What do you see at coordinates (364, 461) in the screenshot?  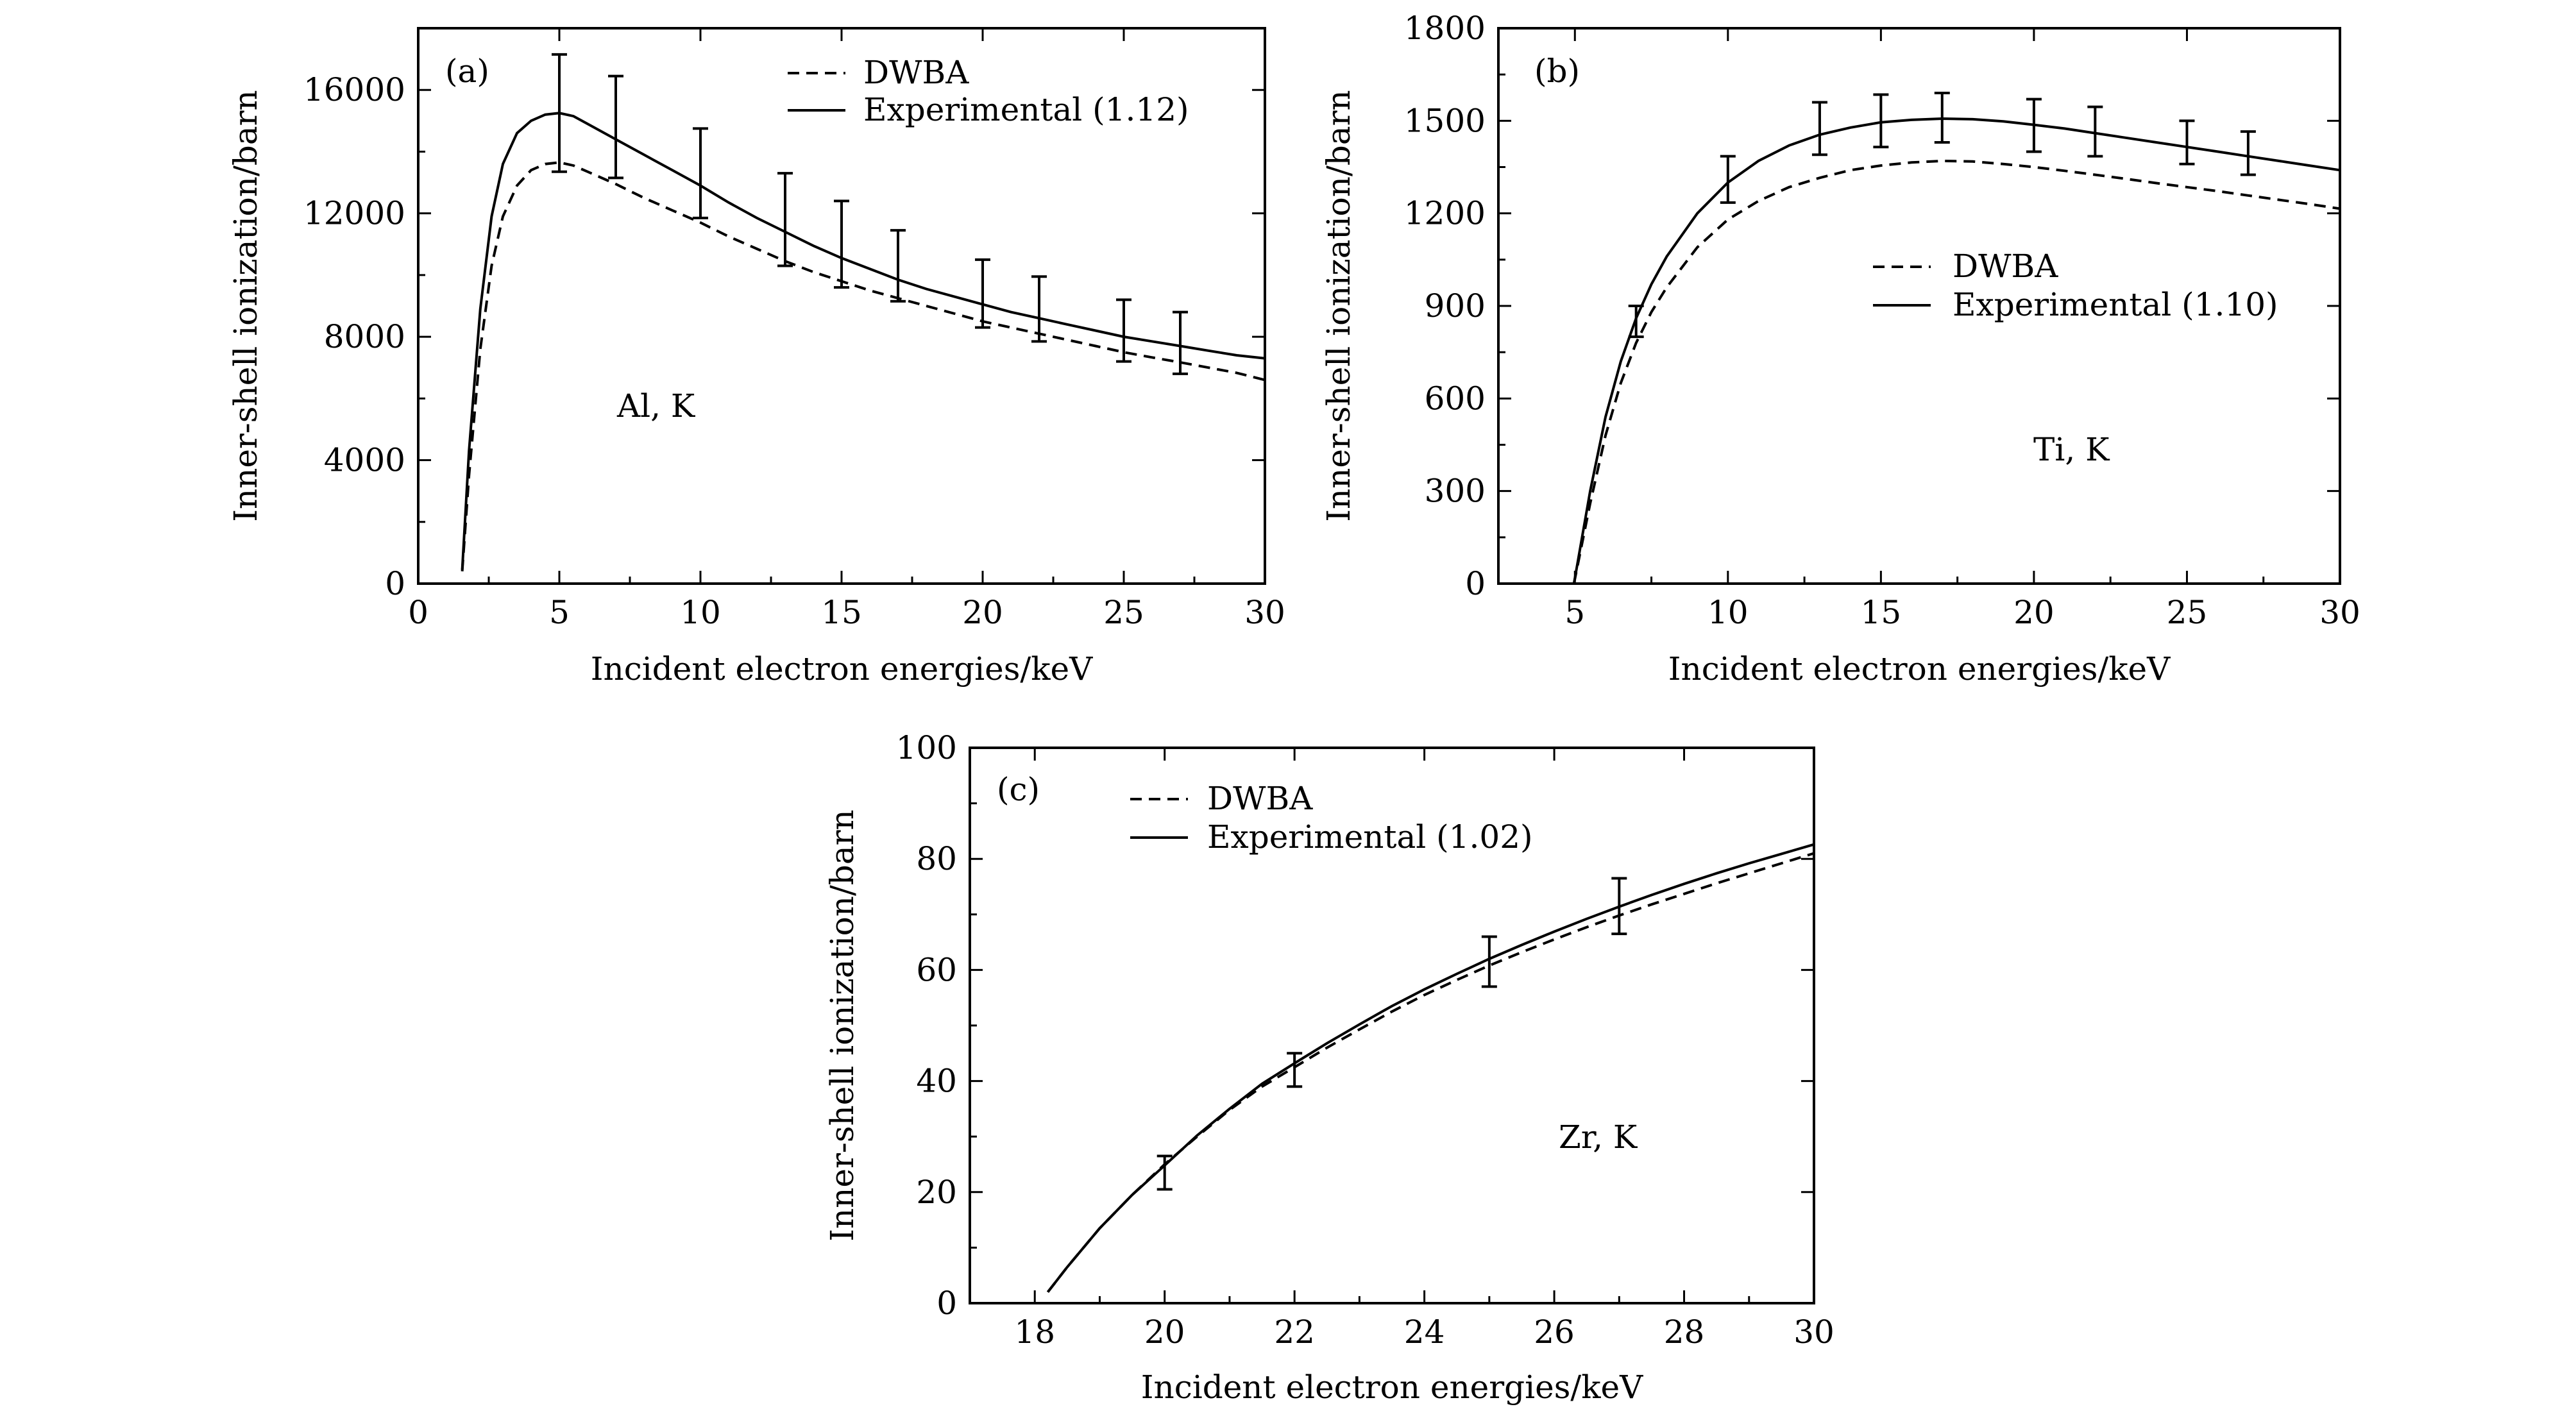 I see `y-tick-label-a: 4000` at bounding box center [364, 461].